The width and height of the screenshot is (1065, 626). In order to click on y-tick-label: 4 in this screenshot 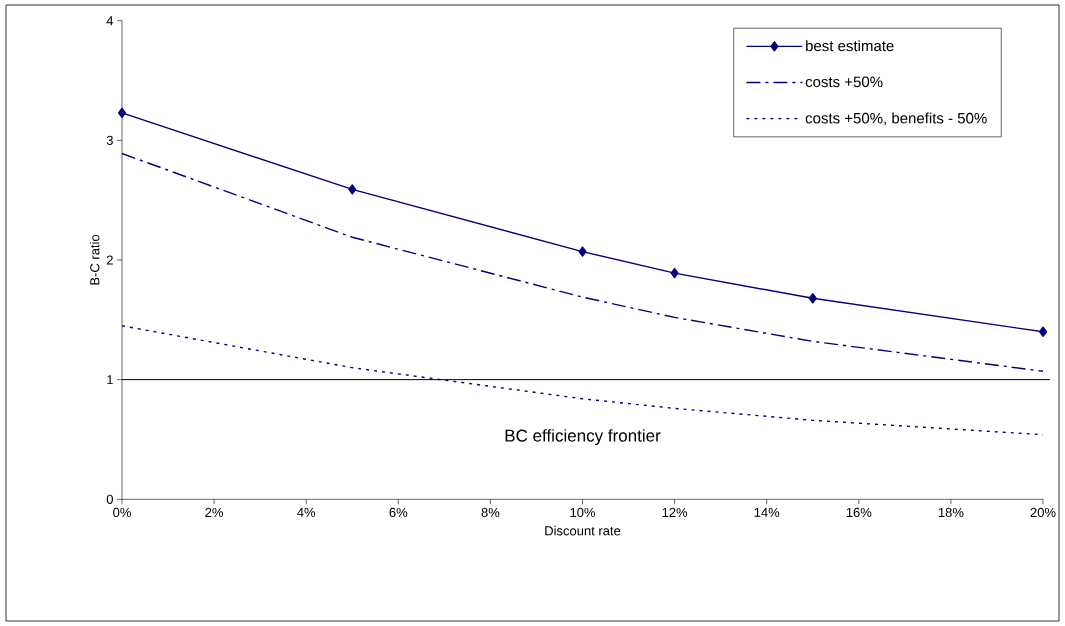, I will do `click(110, 21)`.